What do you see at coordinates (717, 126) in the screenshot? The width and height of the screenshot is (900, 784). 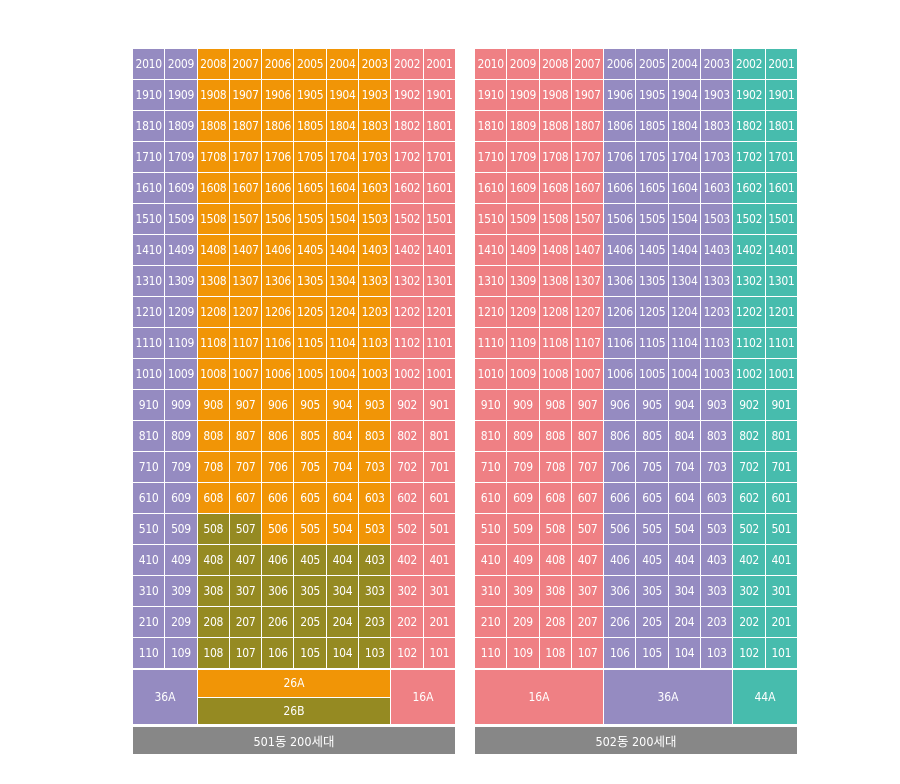 I see `unit-cell: 1803` at bounding box center [717, 126].